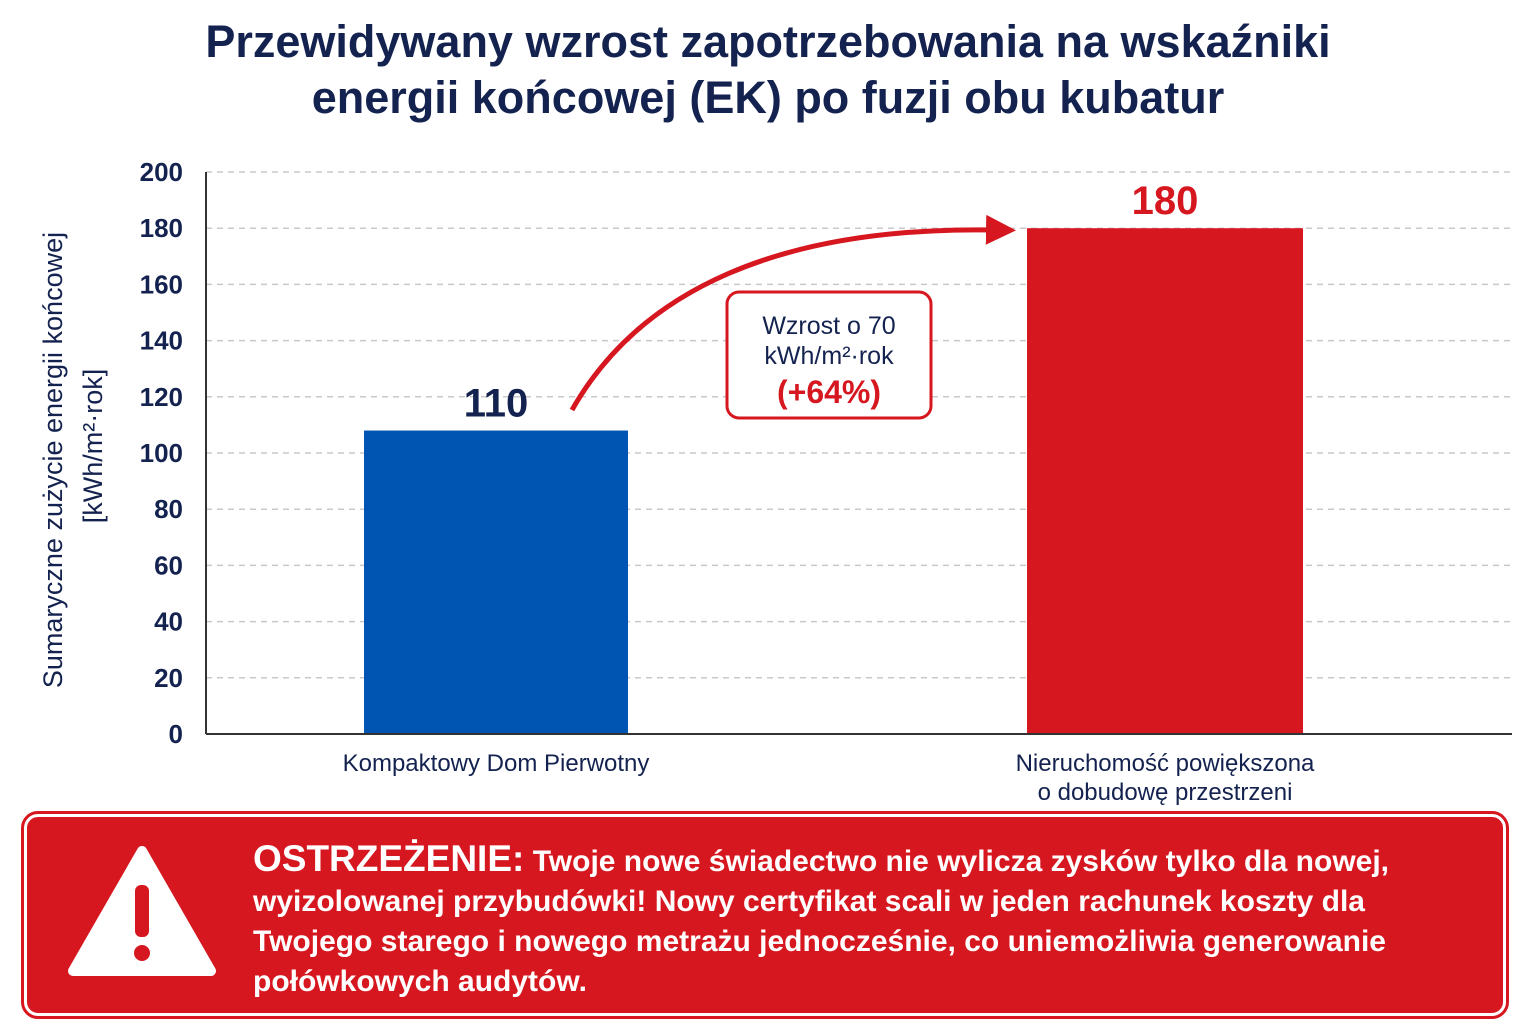 The height and width of the screenshot is (1024, 1536). I want to click on y-axis-label-line-1: Sumaryczne zużycie energii końcowej, so click(53, 460).